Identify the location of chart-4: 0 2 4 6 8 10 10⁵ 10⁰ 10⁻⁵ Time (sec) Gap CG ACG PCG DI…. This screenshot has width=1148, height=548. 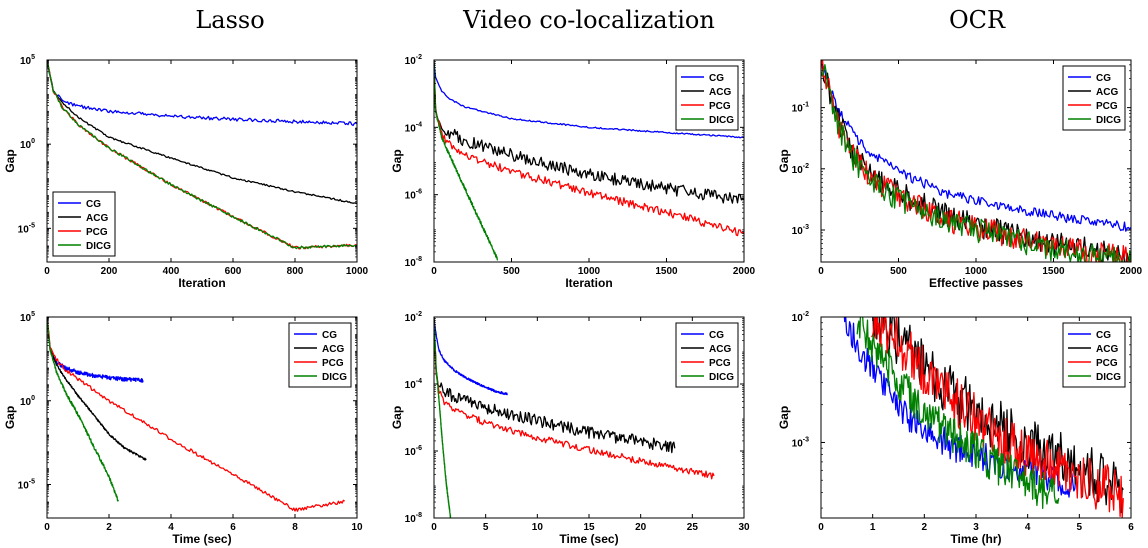
(183, 428).